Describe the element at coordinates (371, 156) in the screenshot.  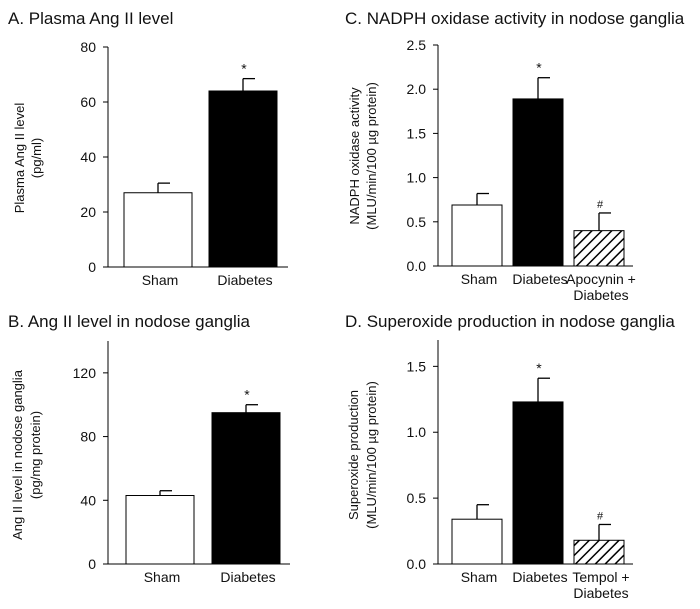
I see `panel-c-ylabel-units: (MLU/min/100 µg protein)` at that location.